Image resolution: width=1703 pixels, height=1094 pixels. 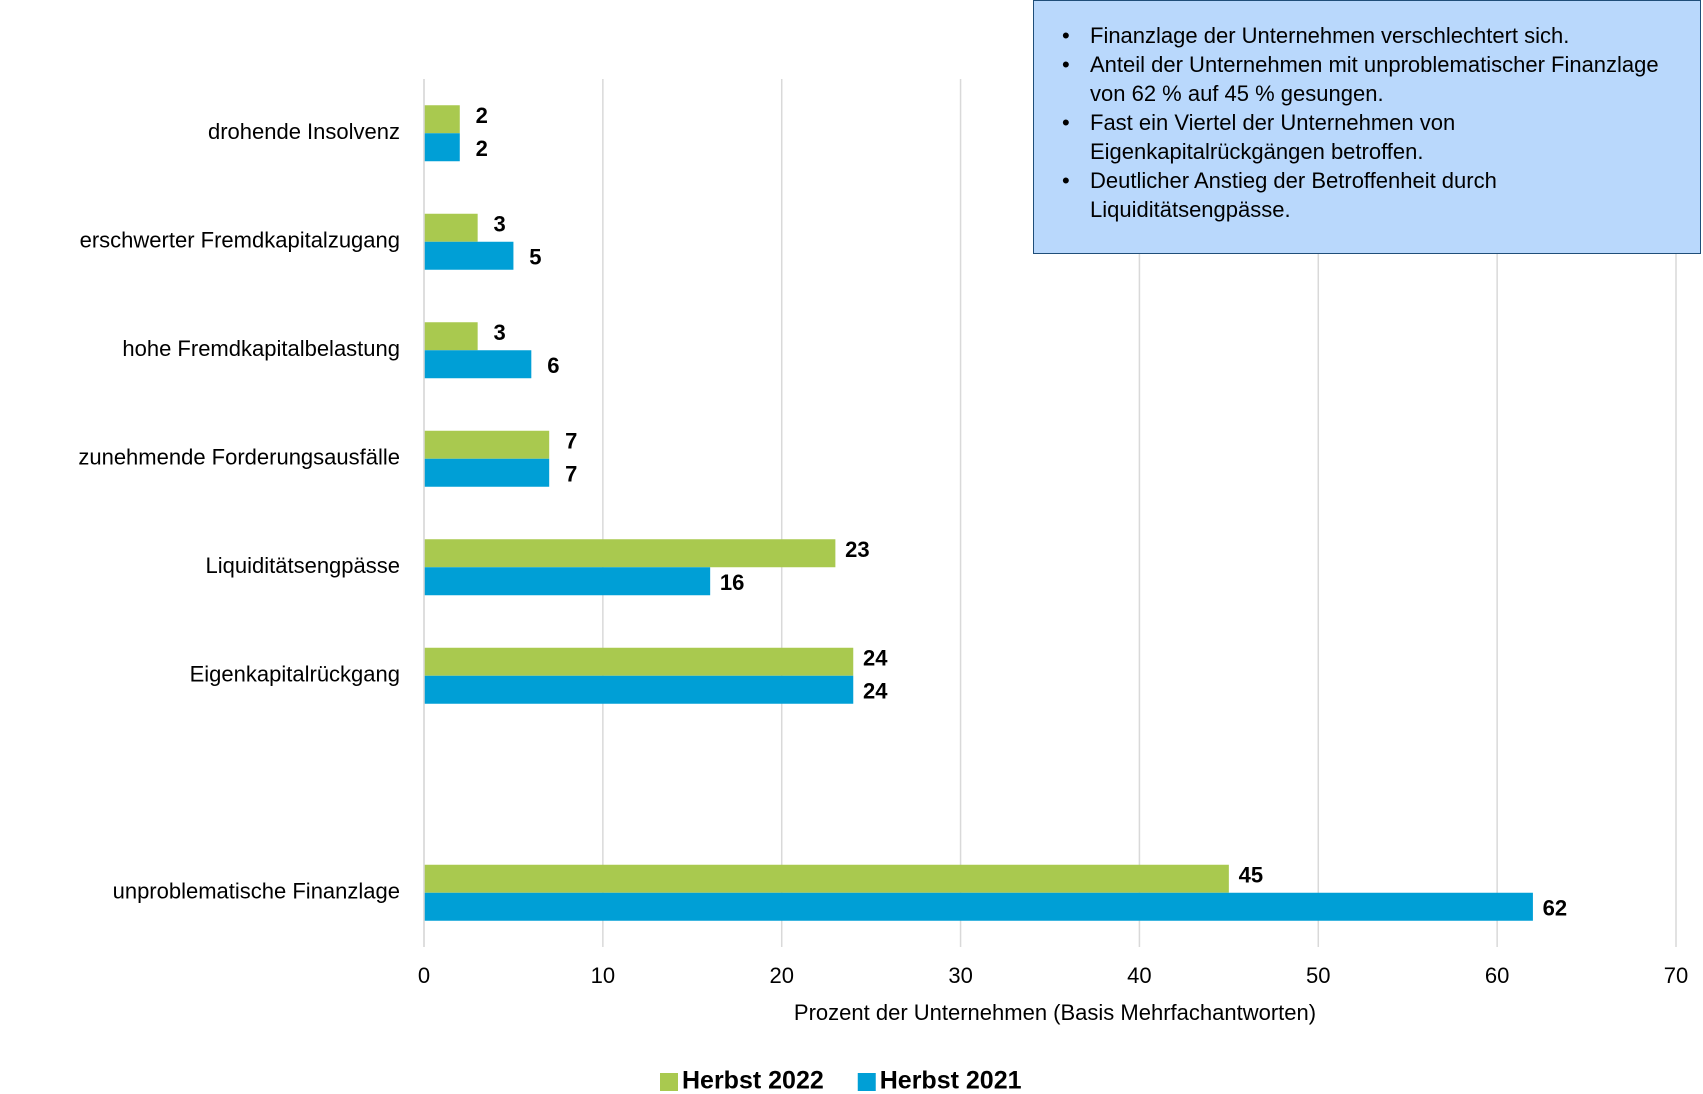 What do you see at coordinates (1139, 975) in the screenshot?
I see `x-tick-label: 40` at bounding box center [1139, 975].